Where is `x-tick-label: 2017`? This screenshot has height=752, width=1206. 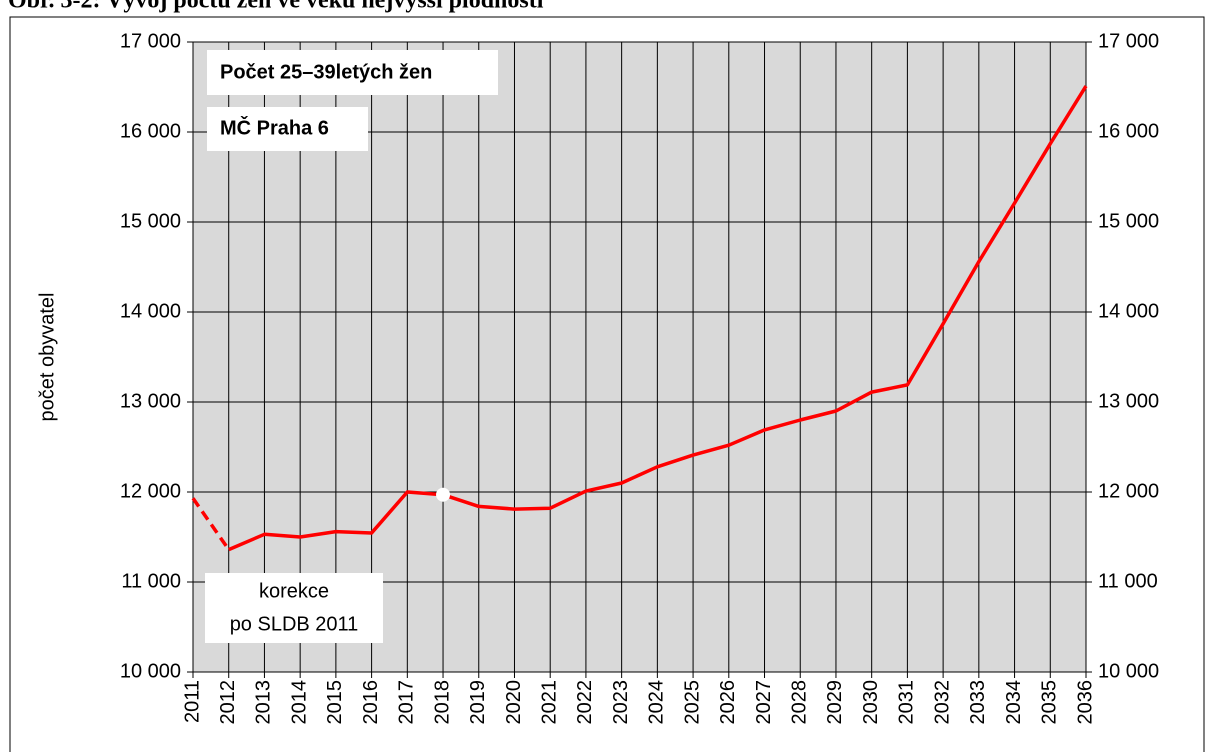
x-tick-label: 2017 is located at coordinates (407, 702).